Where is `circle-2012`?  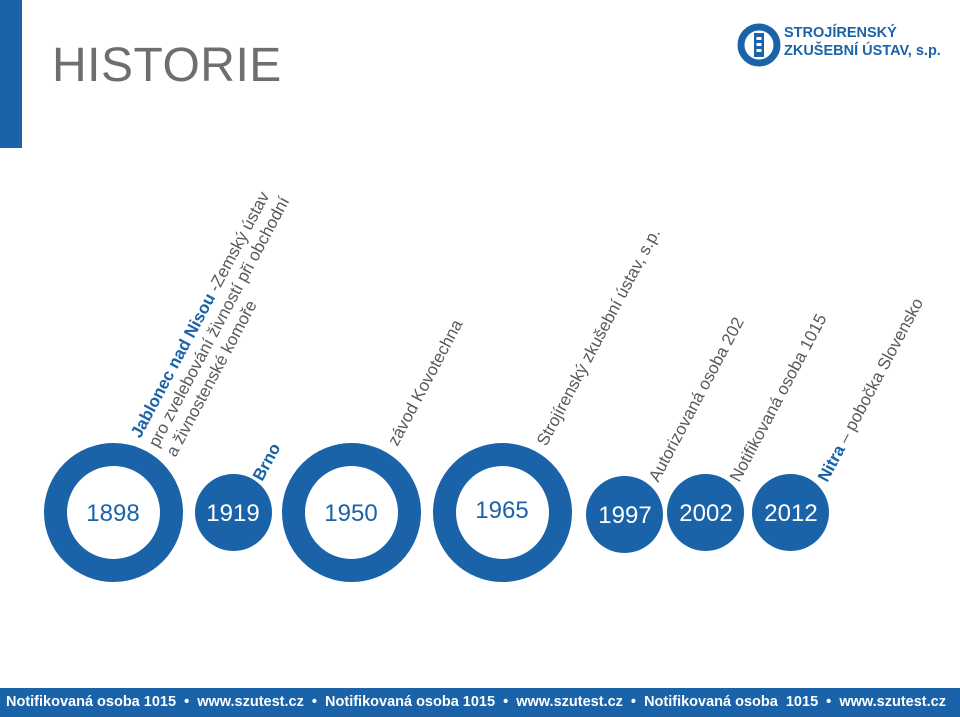 circle-2012 is located at coordinates (790, 512).